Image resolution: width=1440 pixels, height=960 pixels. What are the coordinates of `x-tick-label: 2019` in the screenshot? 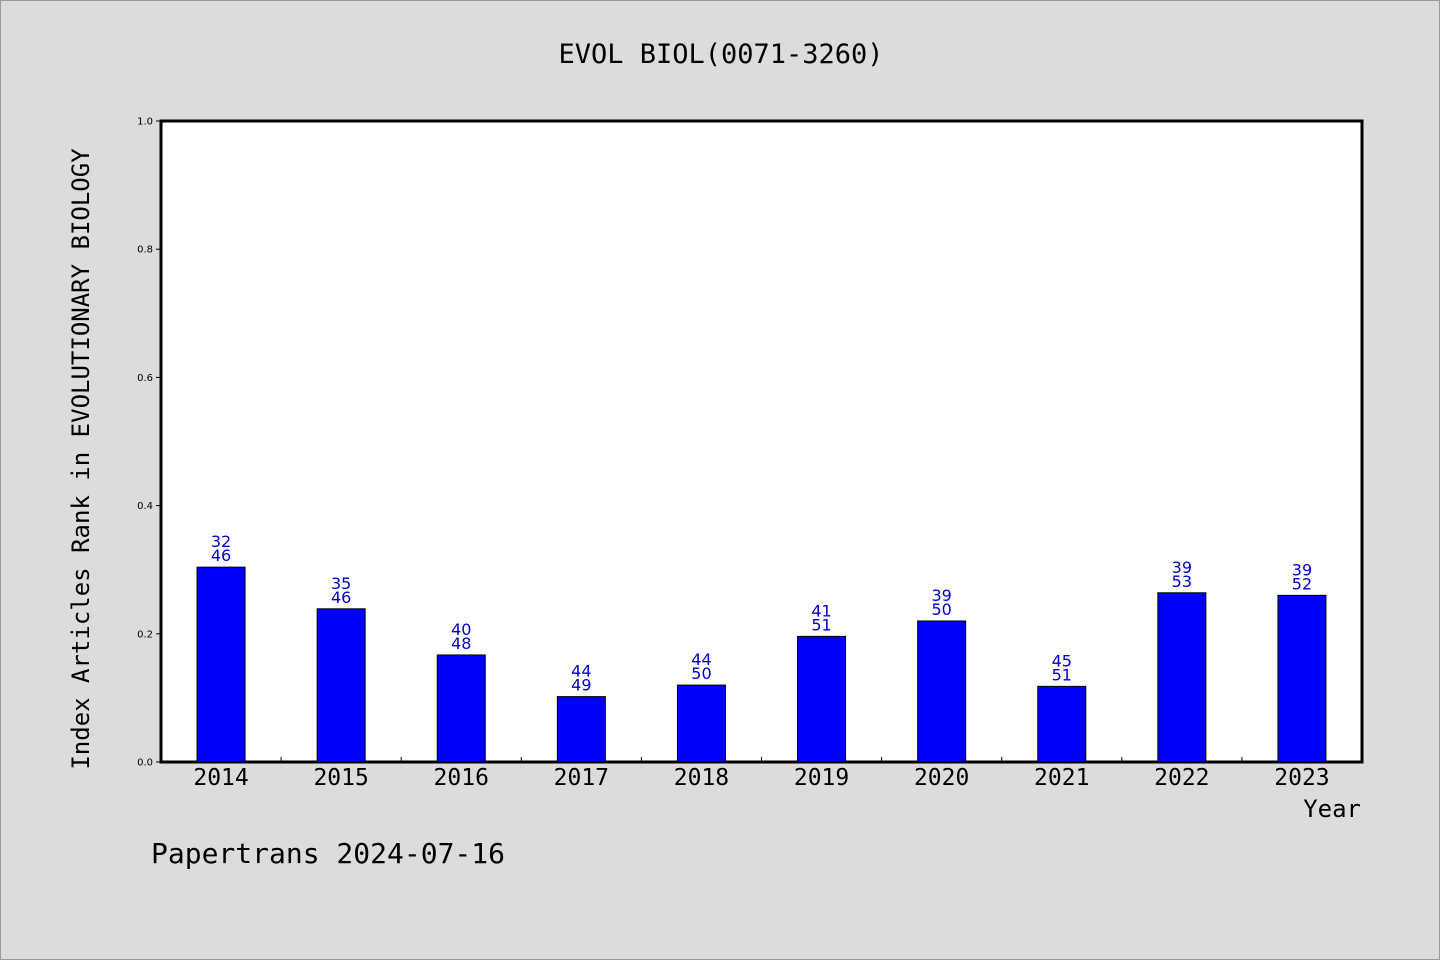 It's located at (821, 778).